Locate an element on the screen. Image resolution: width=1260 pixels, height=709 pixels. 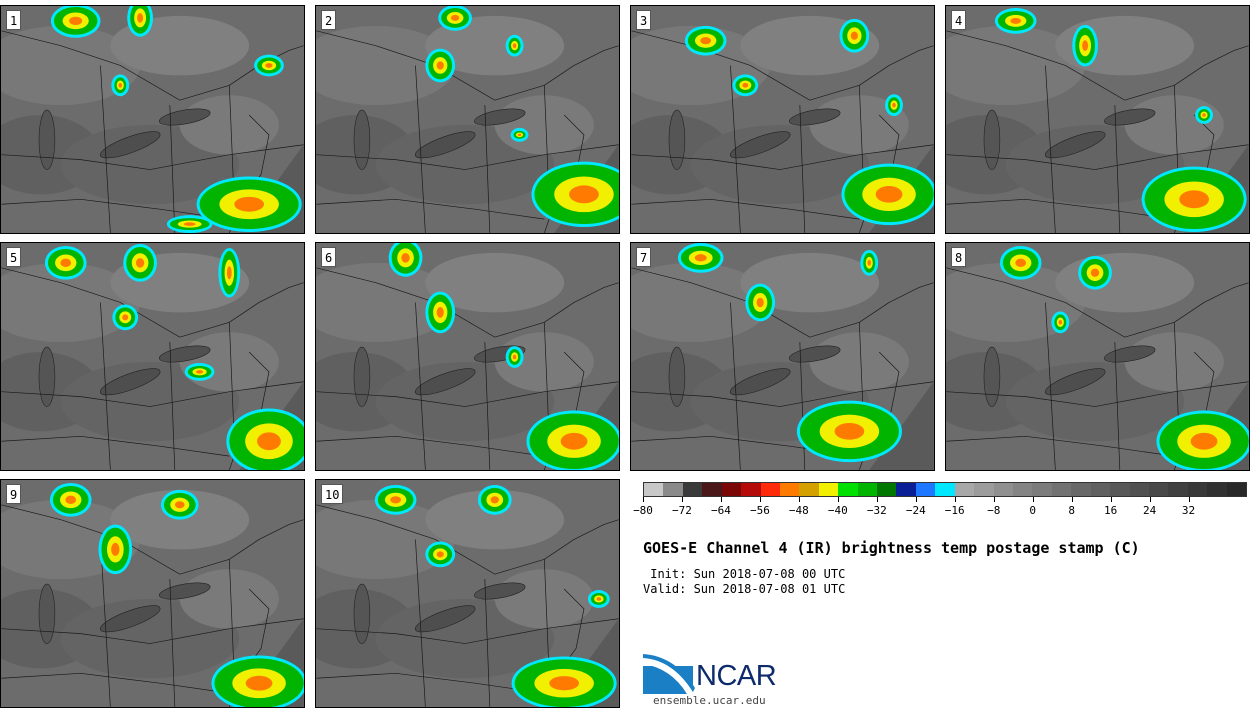
member-label: 5 is located at coordinates (14, 257).